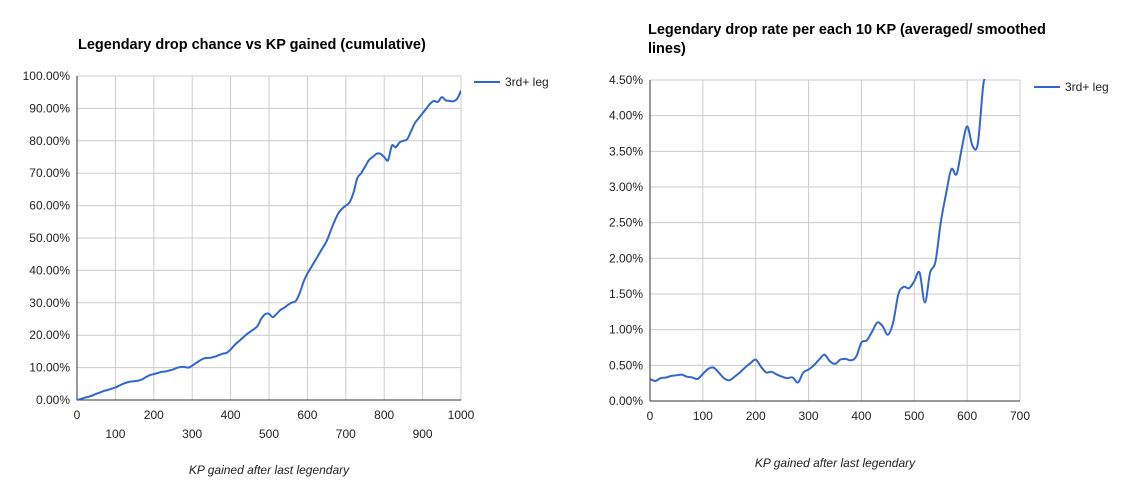  I want to click on x-tick-label: 1000, so click(461, 415).